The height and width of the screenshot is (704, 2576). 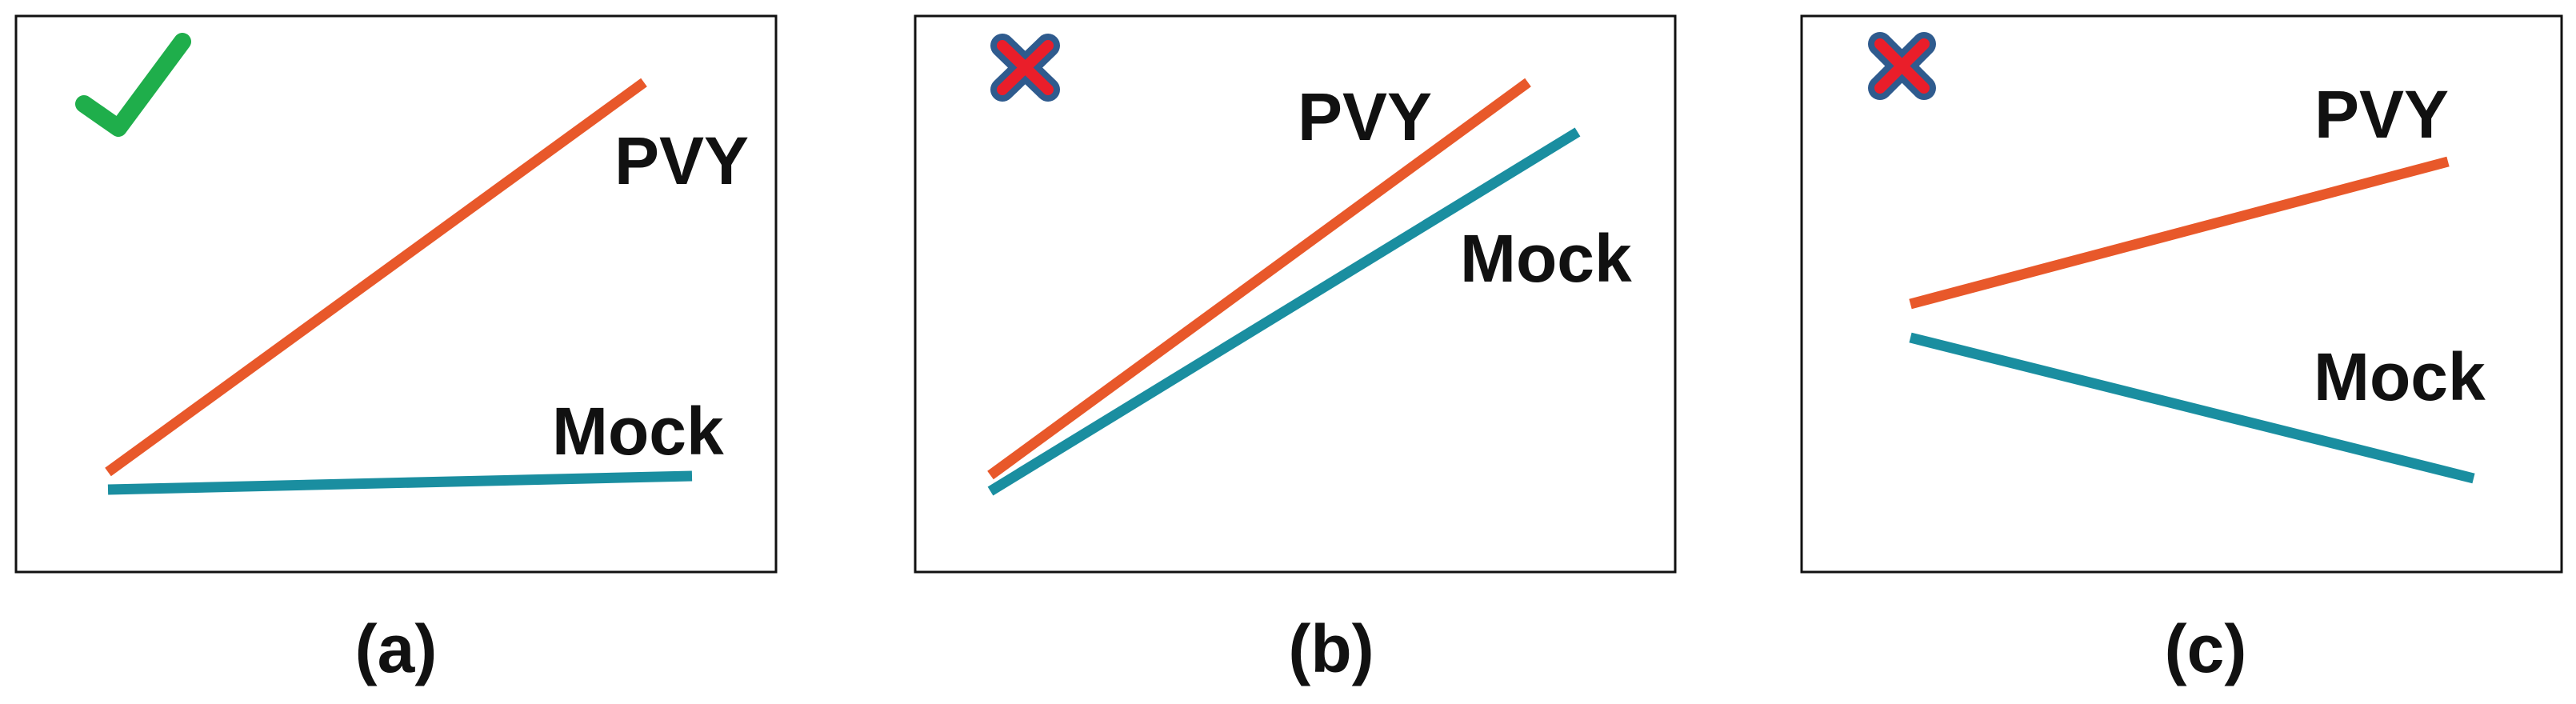 I want to click on panel-b-caption: (b), so click(x=1331, y=648).